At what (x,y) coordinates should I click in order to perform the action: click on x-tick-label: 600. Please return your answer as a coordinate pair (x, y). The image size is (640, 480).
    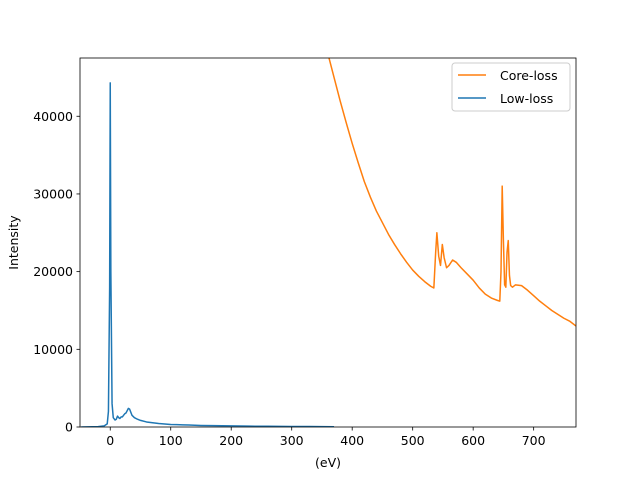
    Looking at the image, I should click on (473, 440).